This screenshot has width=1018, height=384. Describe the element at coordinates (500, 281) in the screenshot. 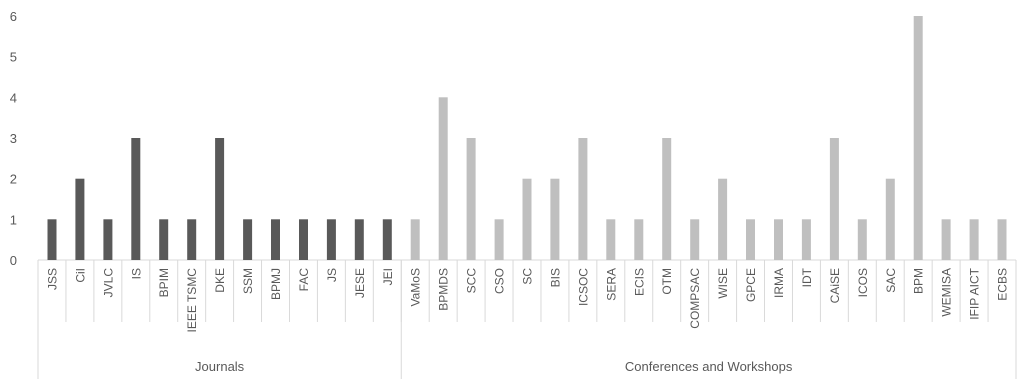

I see `x-tick-label: CSO` at that location.